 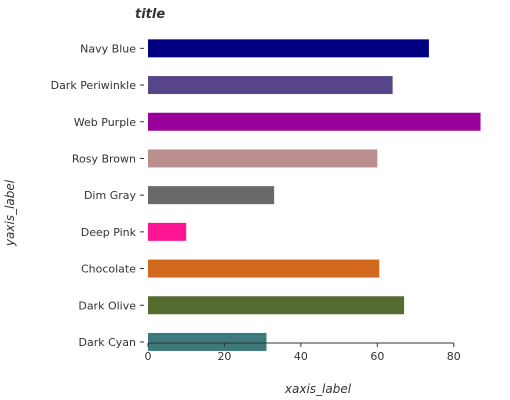 I want to click on x-tick-label: 0, so click(x=148, y=356).